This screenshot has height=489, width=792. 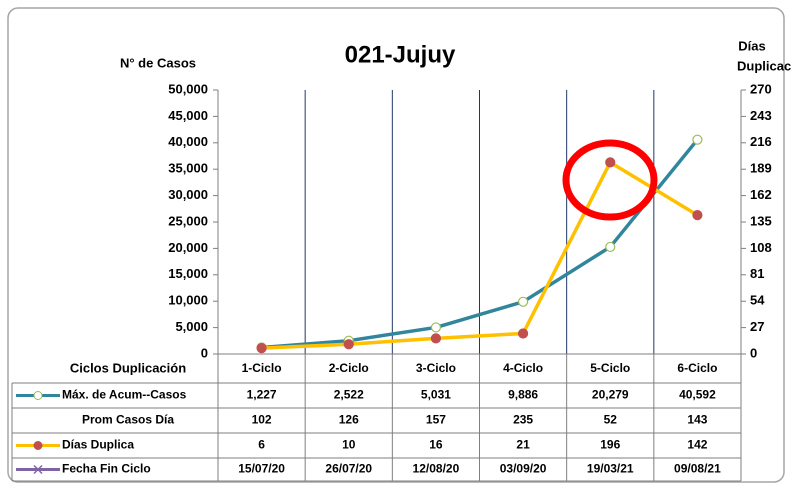 I want to click on y2-tick-label: 162, so click(x=761, y=194).